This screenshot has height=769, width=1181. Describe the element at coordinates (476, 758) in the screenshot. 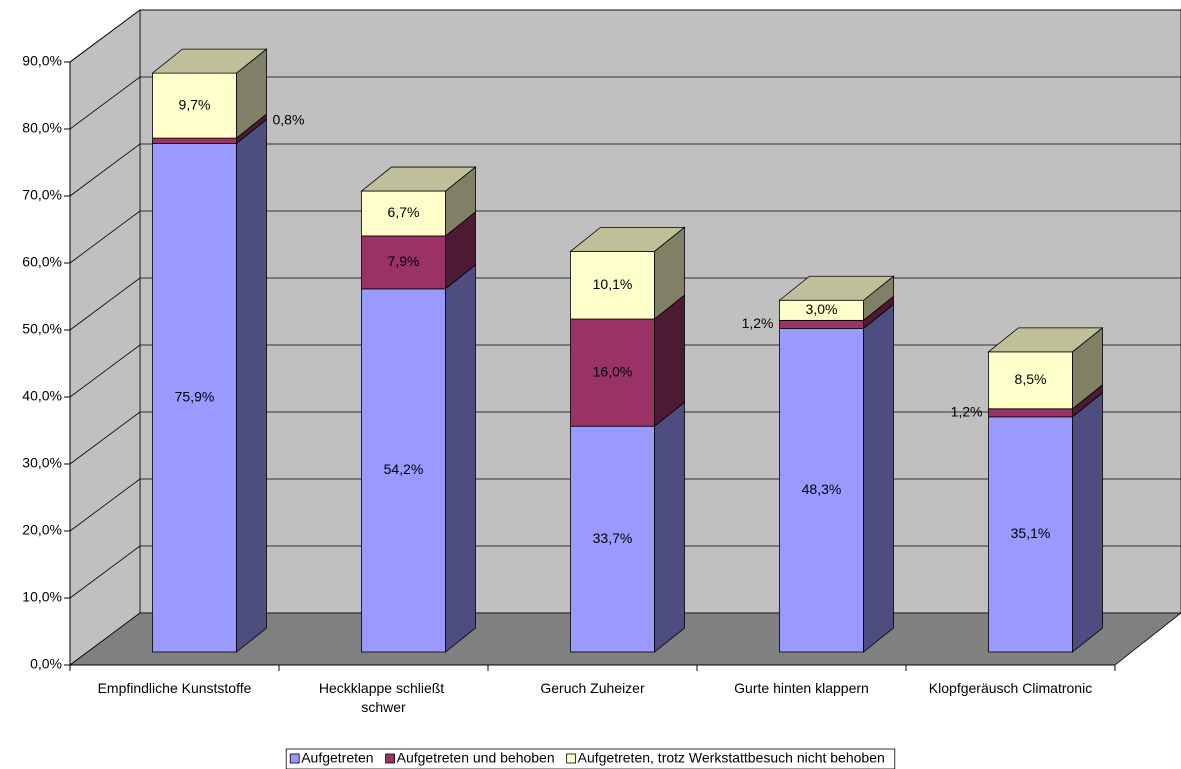

I see `legend-label: Aufgetreten und behoben` at that location.